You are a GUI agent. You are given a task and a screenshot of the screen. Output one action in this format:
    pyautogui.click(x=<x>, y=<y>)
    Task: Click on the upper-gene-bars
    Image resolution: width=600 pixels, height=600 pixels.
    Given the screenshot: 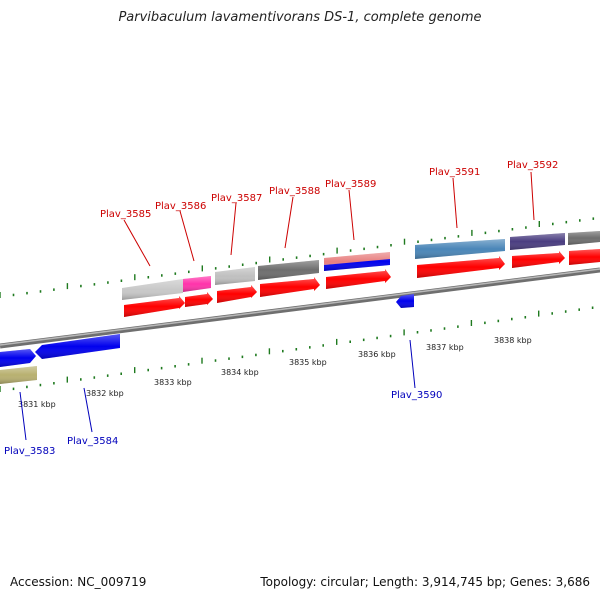 What is the action you would take?
    pyautogui.click(x=361, y=265)
    